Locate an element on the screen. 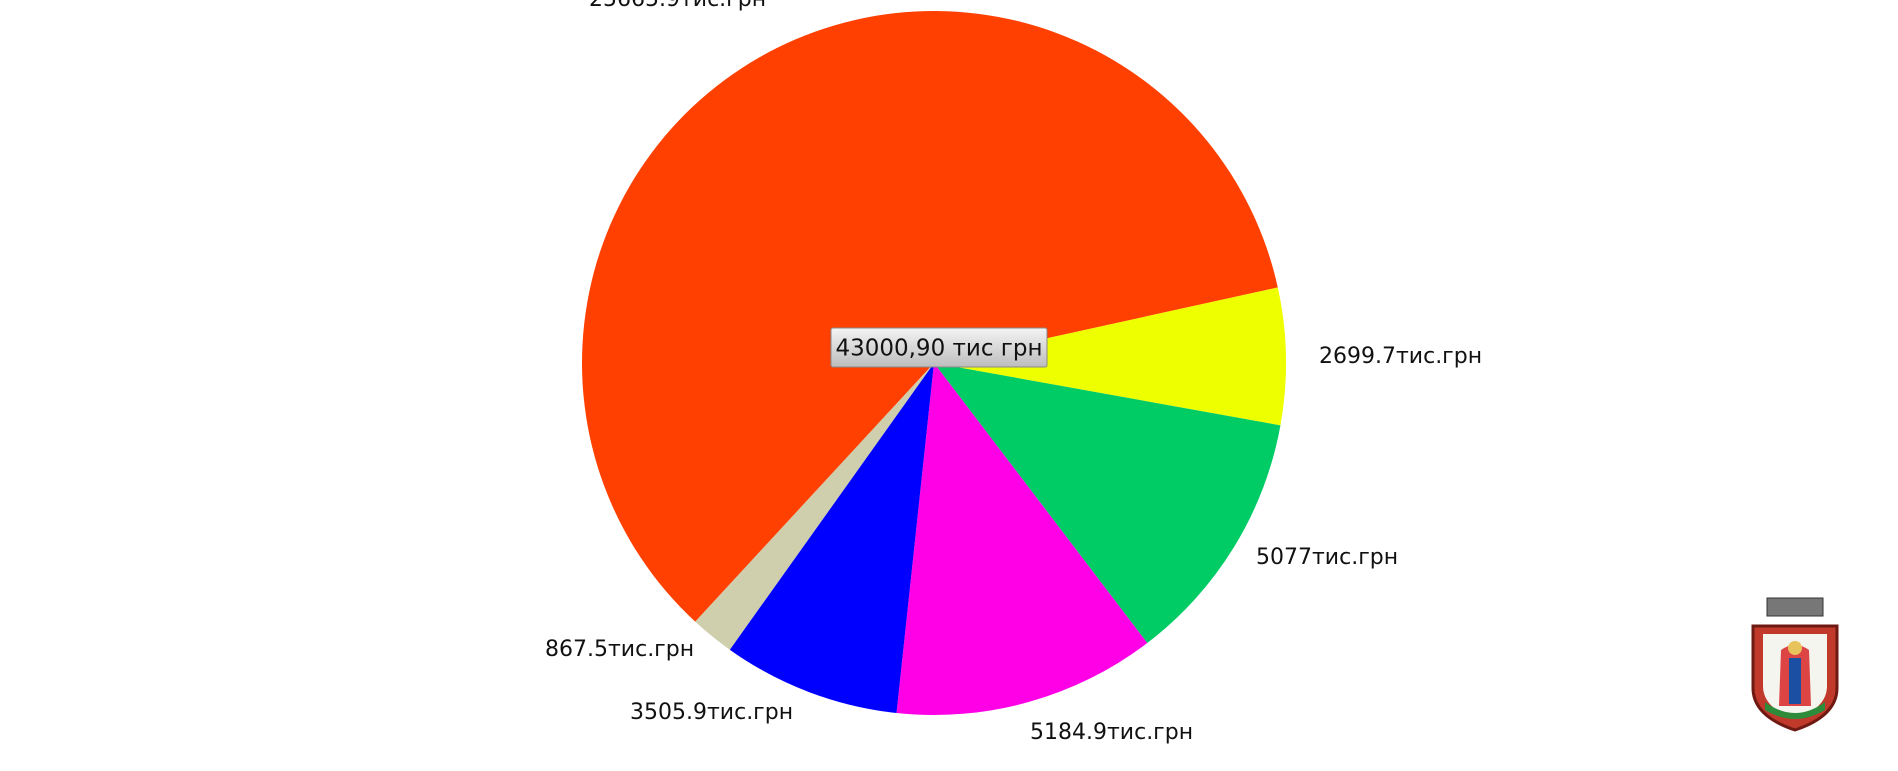 This screenshot has height=771, width=1898. center-box is located at coordinates (939, 347).